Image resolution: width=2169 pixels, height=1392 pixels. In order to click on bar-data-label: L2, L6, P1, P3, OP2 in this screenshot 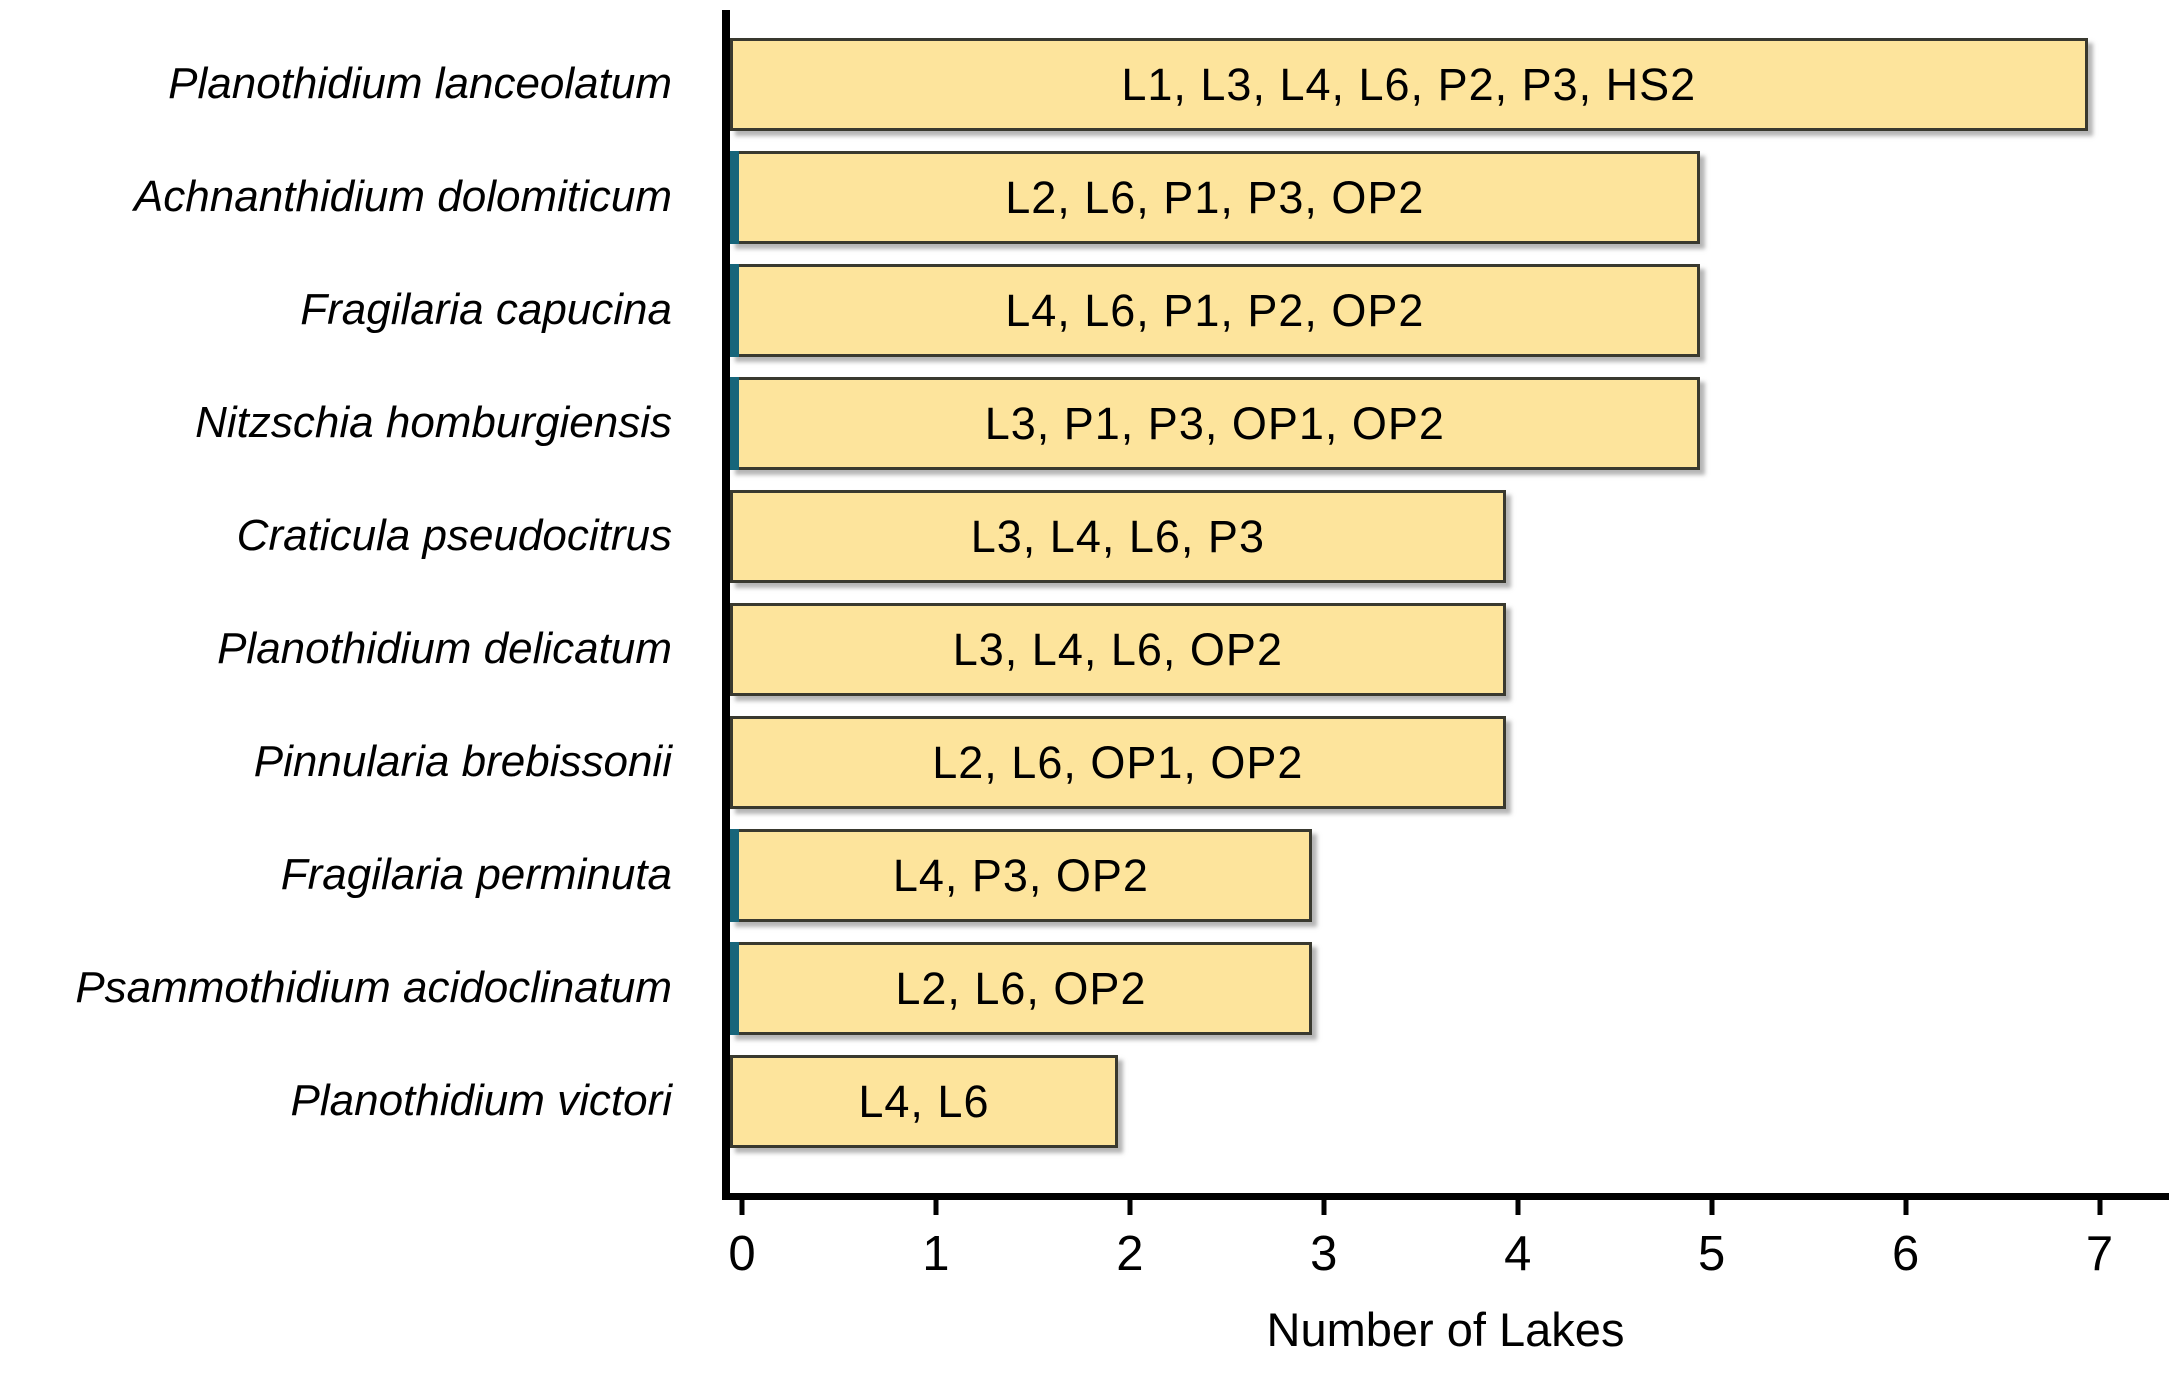, I will do `click(1215, 197)`.